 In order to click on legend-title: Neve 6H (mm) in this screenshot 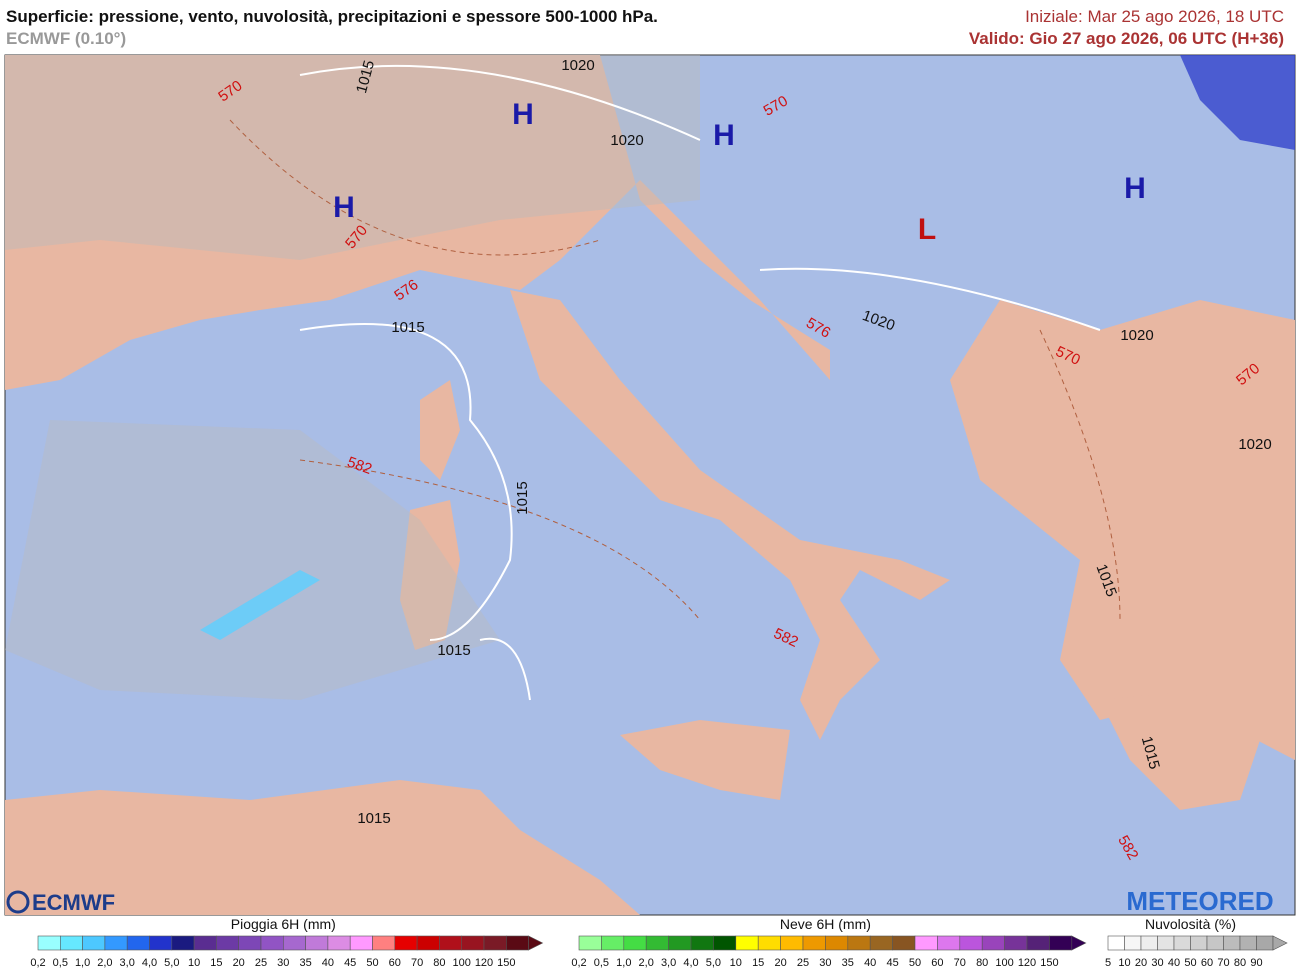, I will do `click(825, 924)`.